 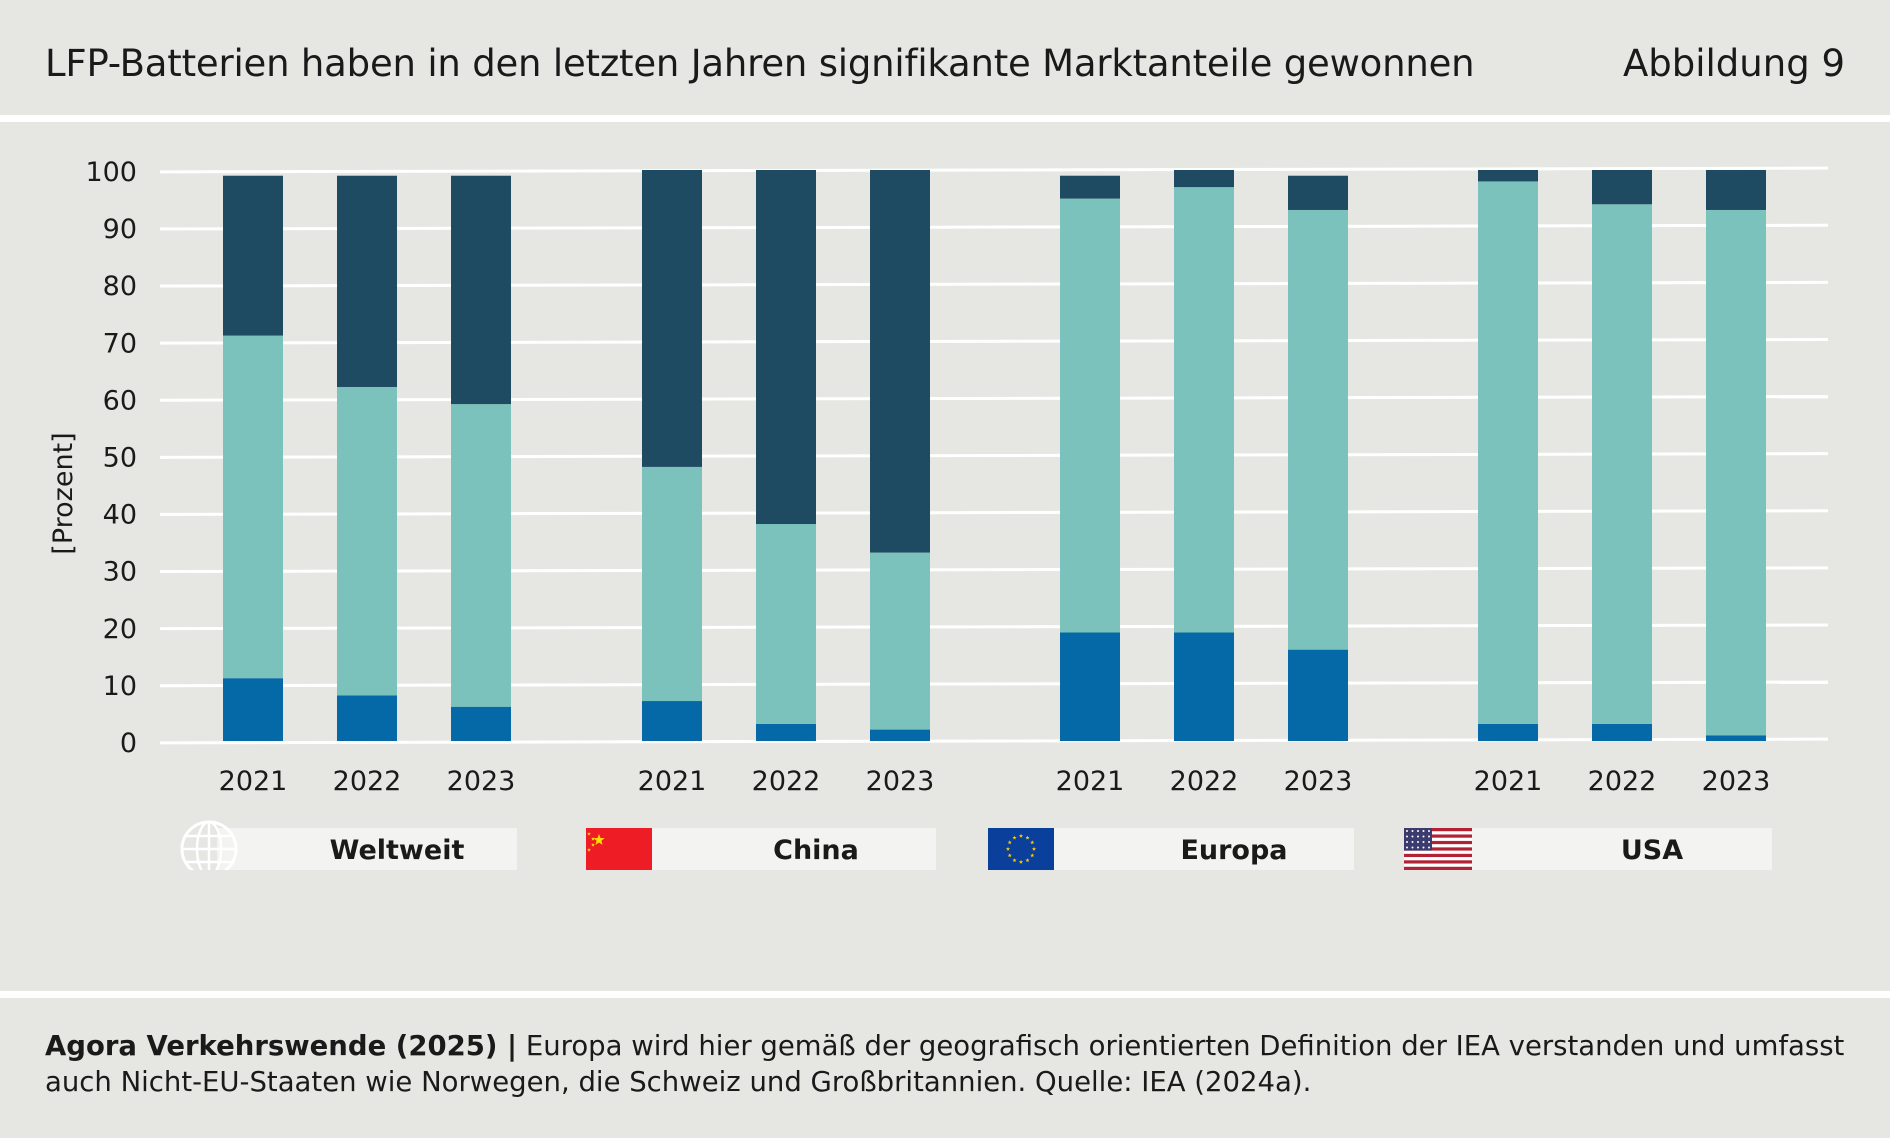 What do you see at coordinates (281, 1046) in the screenshot?
I see `footer-source: Agora Verkehrswende (2025) |` at bounding box center [281, 1046].